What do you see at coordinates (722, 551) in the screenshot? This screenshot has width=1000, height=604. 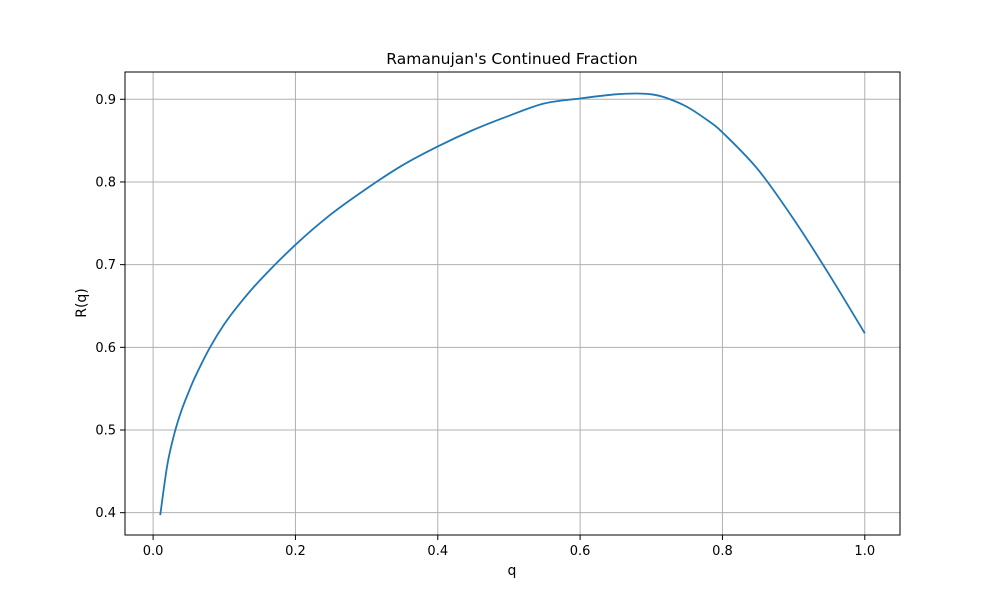 I see `x-tick-label: 0.8` at bounding box center [722, 551].